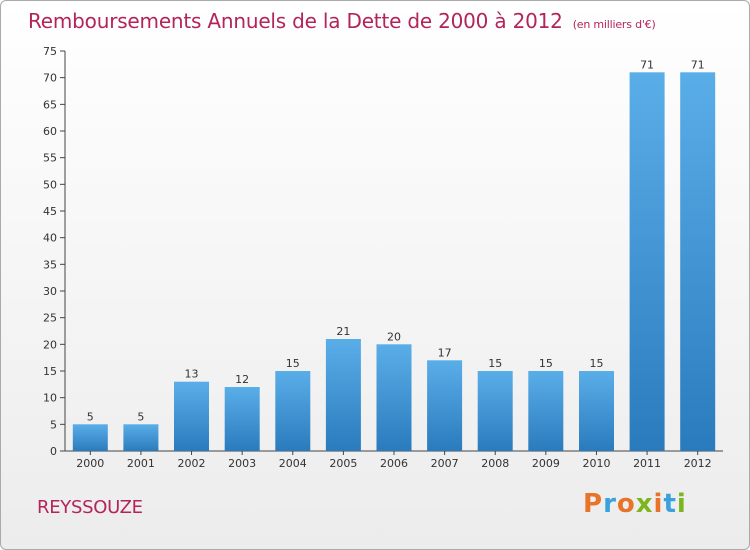 The width and height of the screenshot is (750, 550). I want to click on bar-2011, so click(647, 262).